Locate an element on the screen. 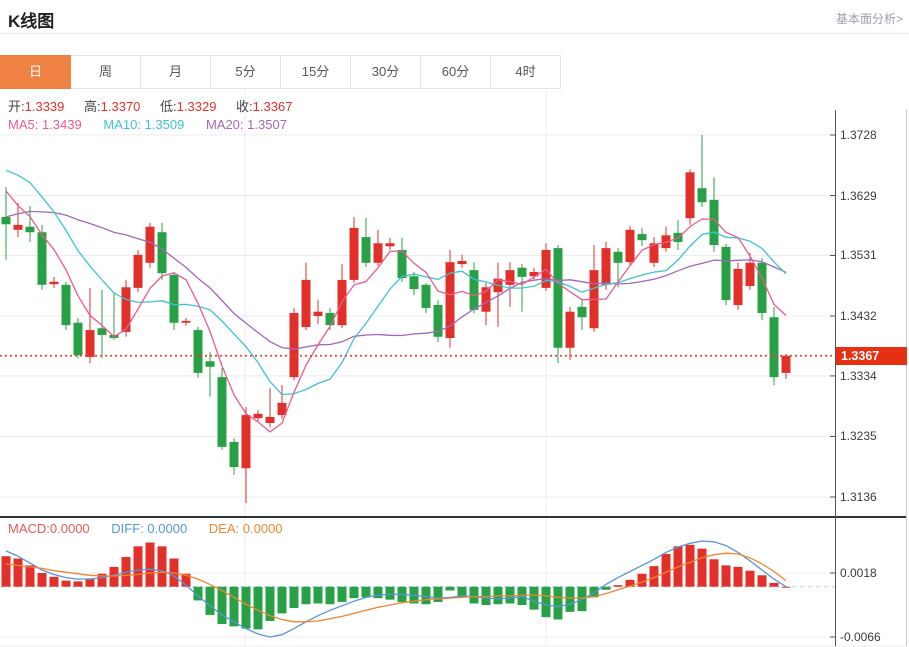  macd-tick-label: 0.0018 is located at coordinates (858, 573).